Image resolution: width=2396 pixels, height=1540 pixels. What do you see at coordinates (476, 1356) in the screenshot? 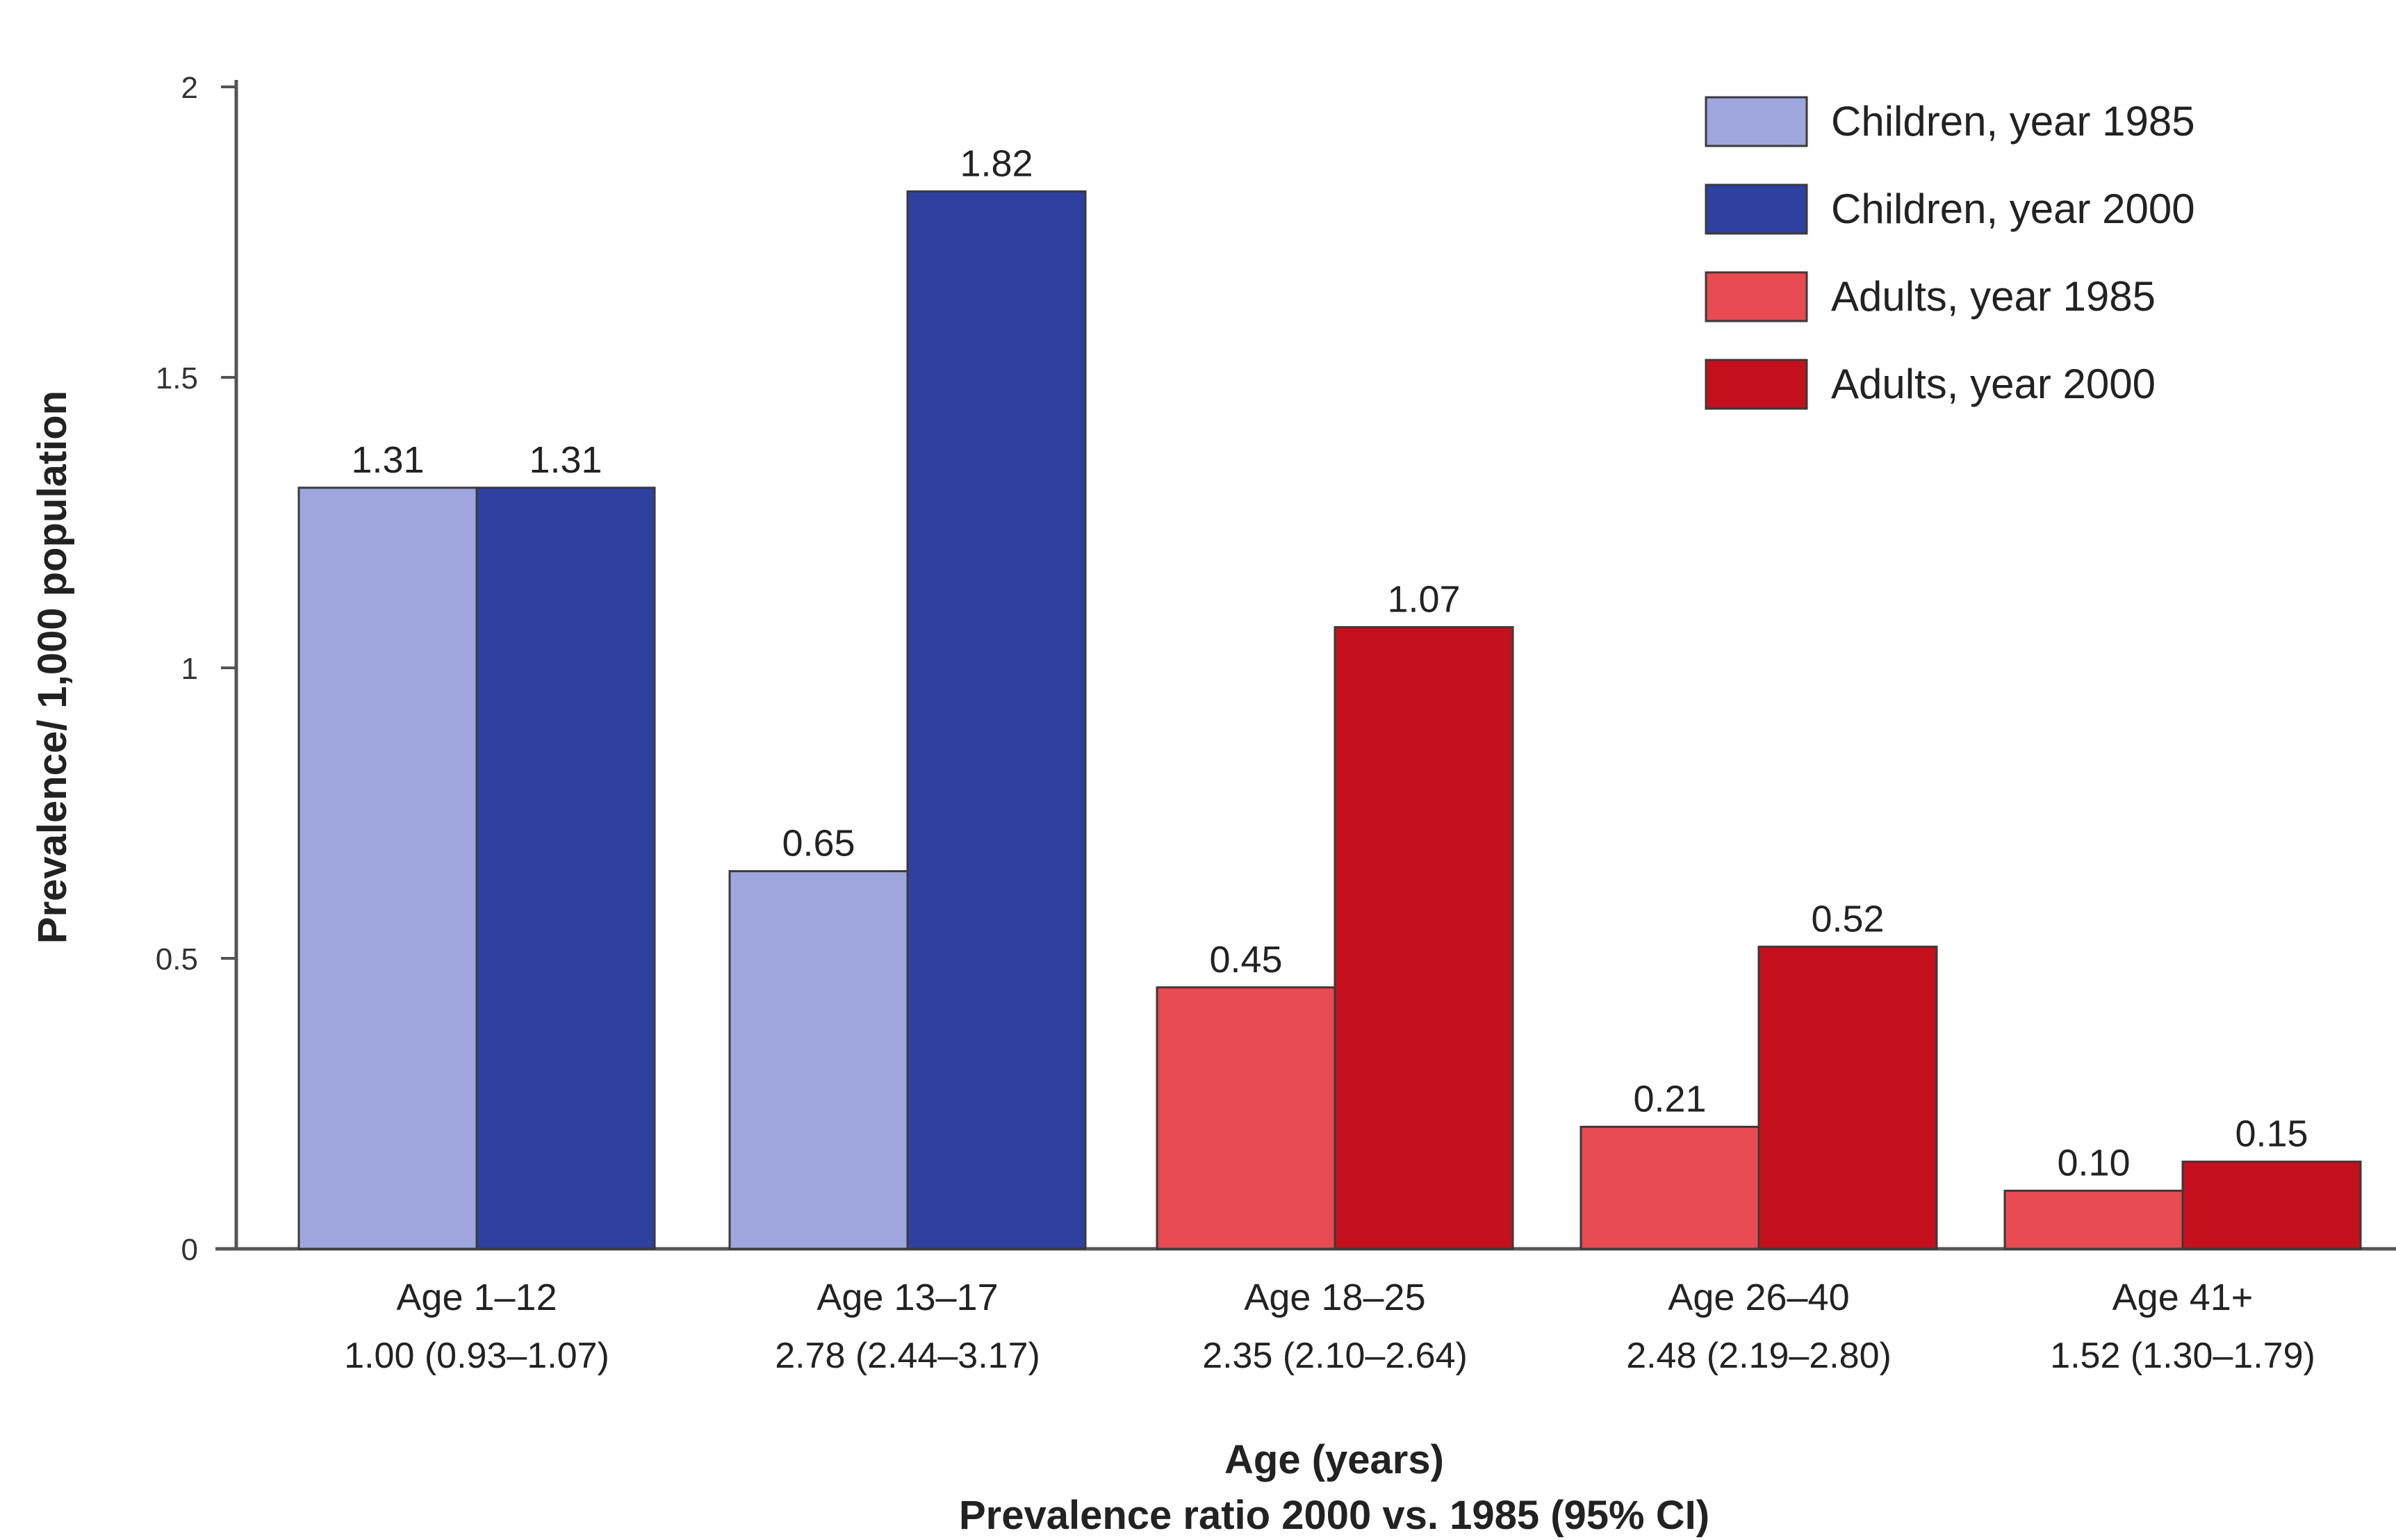
I see `prevalence-ratio-label: 1.00 (0.93–1.07)` at bounding box center [476, 1356].